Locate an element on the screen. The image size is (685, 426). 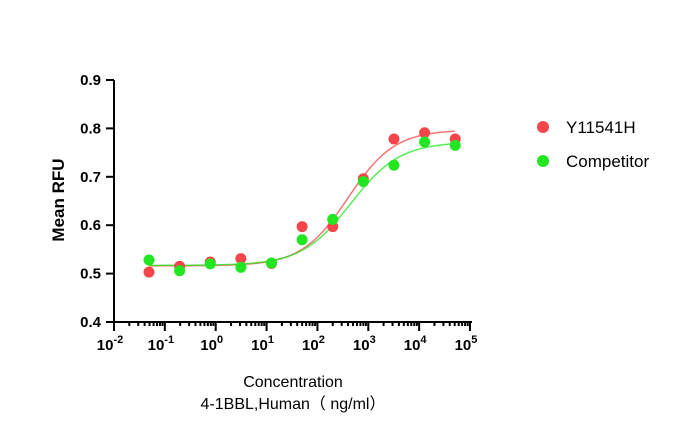
y-tick-label: 0.9 is located at coordinates (90, 80).